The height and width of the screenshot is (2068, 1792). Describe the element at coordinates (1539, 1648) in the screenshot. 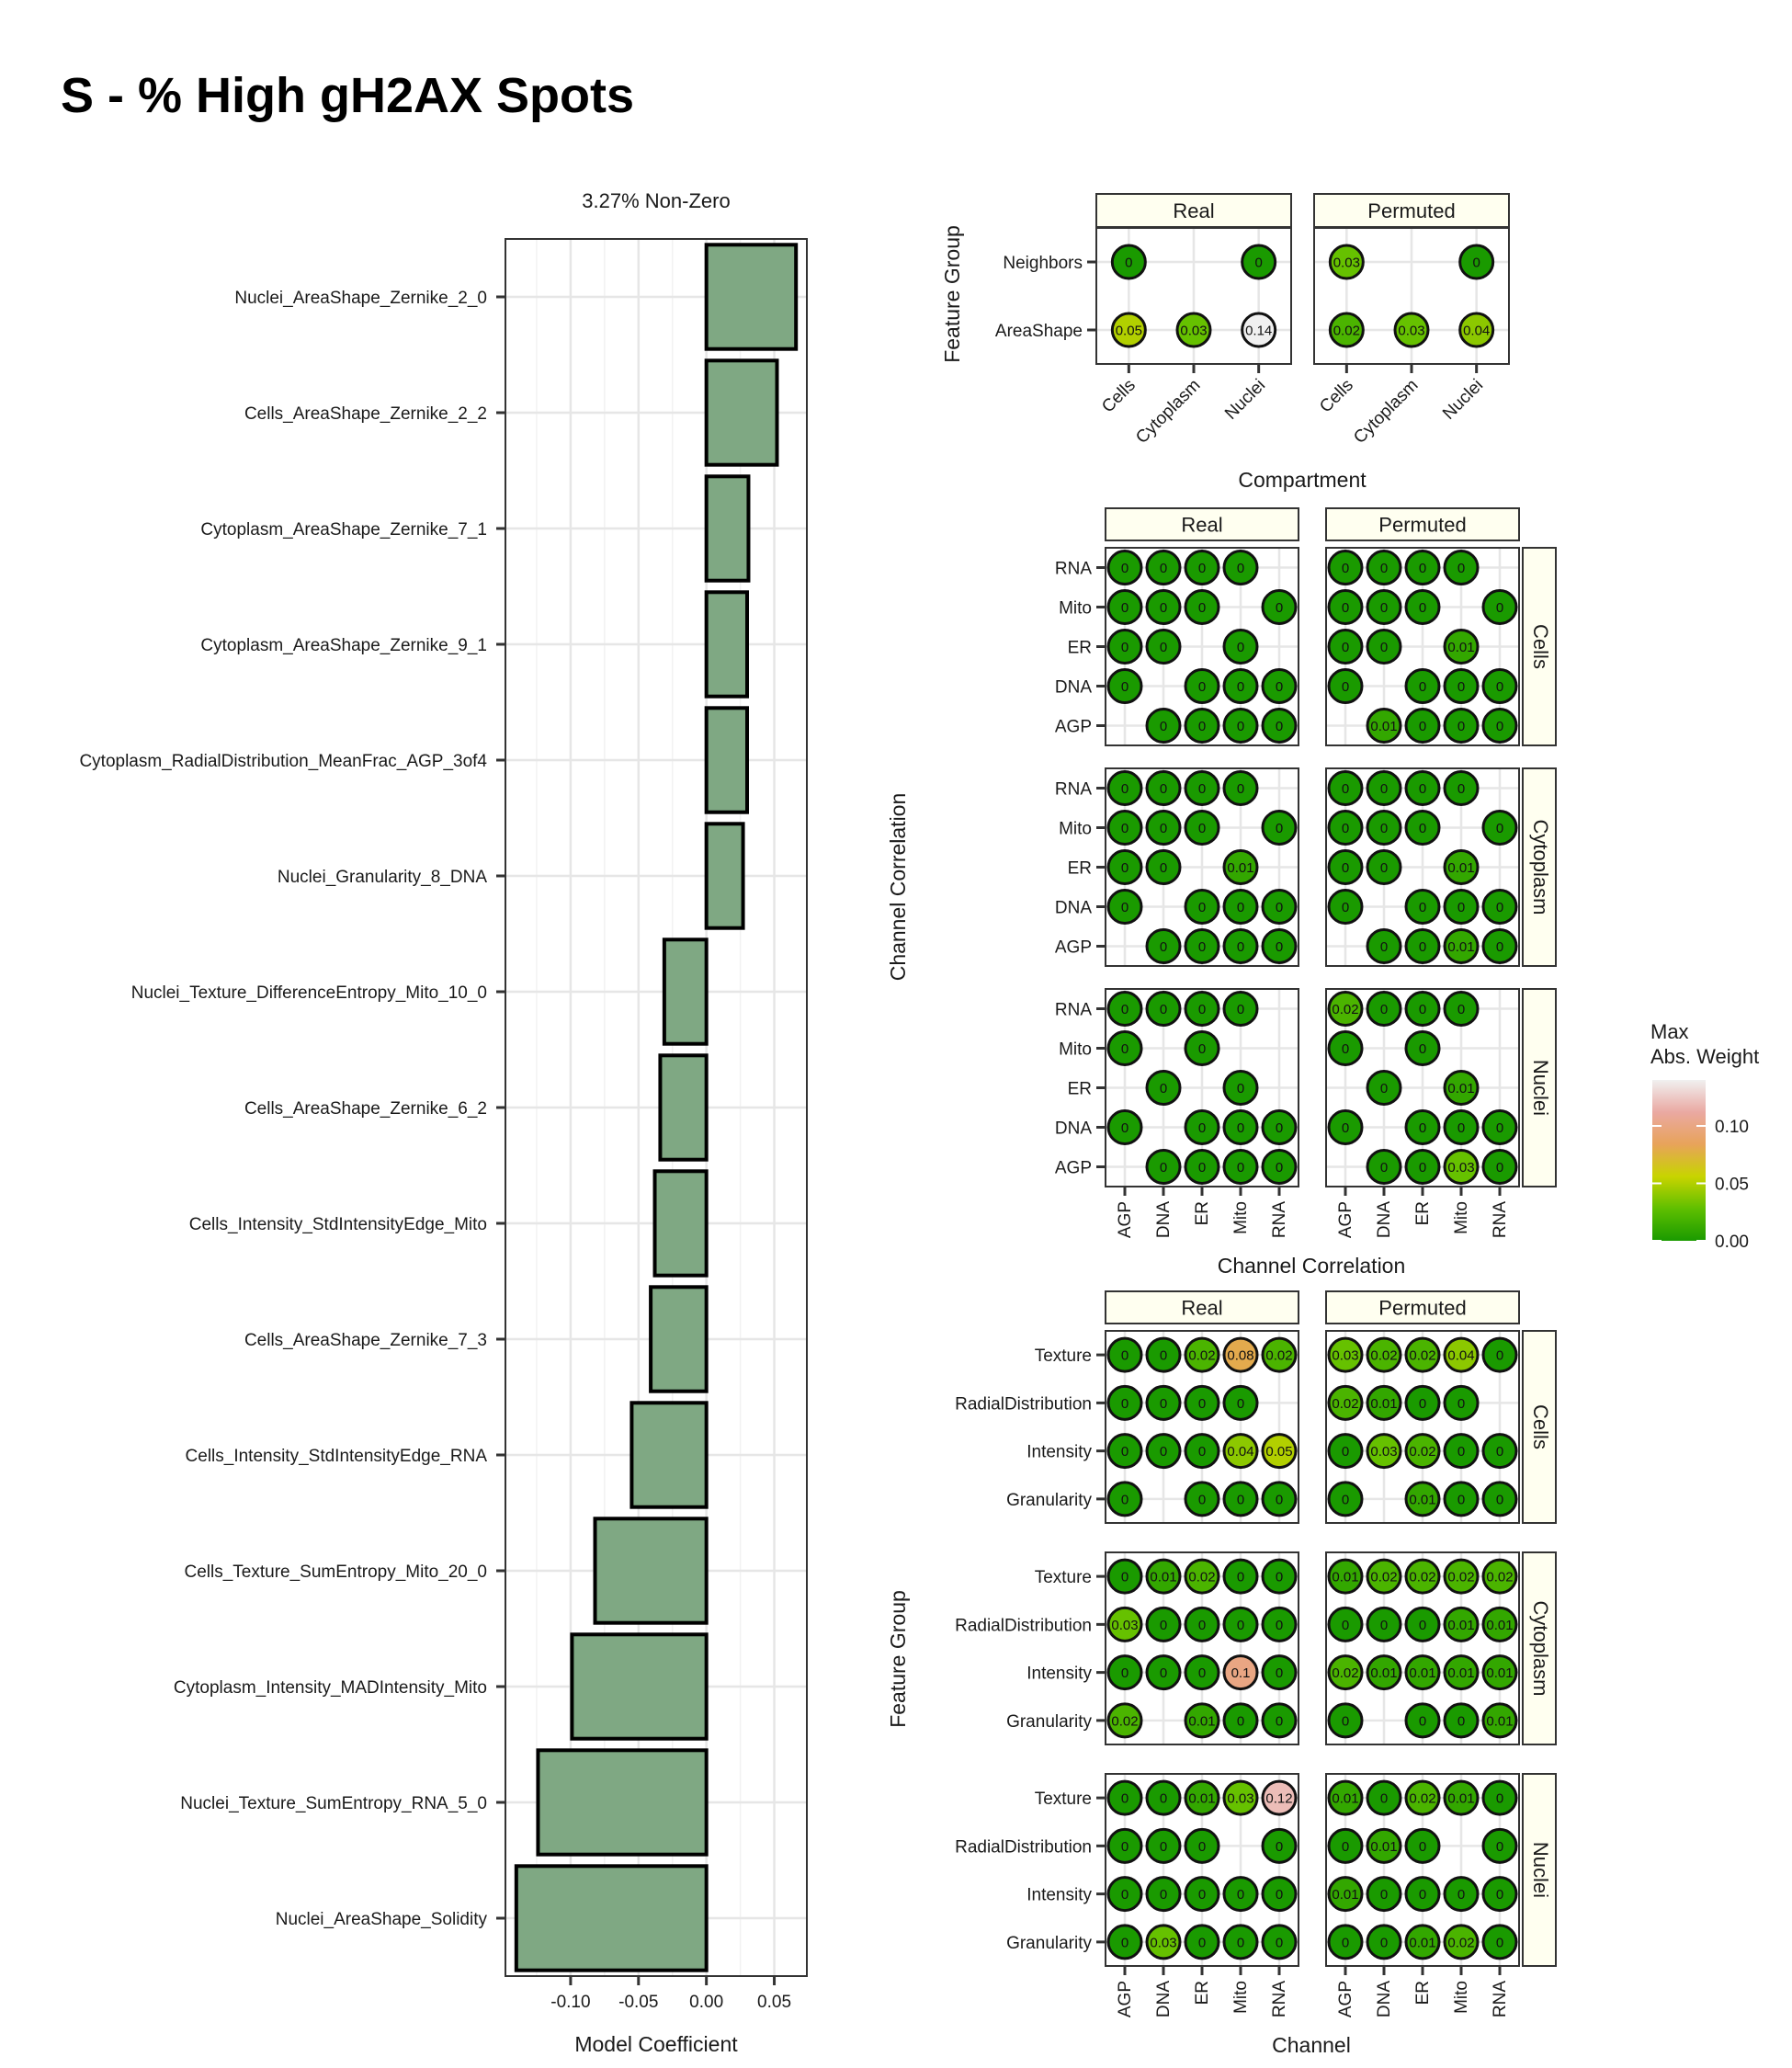

I see `facet-row-strip` at that location.